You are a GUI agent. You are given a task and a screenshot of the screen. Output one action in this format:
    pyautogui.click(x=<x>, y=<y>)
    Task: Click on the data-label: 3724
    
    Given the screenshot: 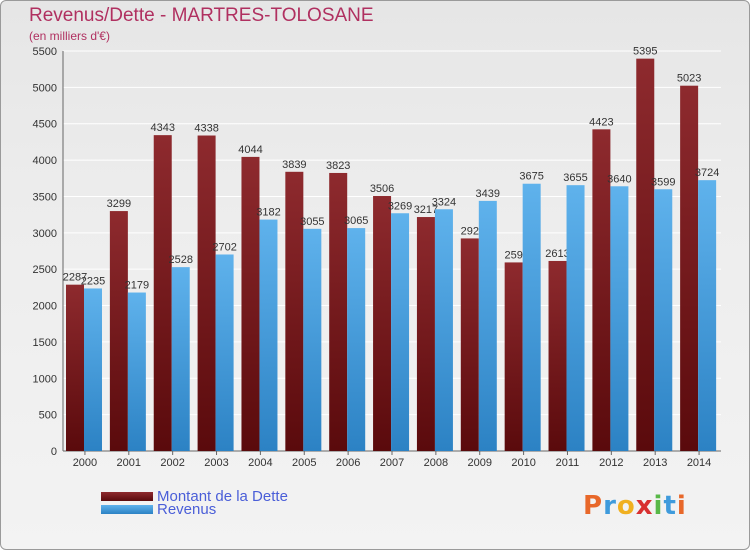 What is the action you would take?
    pyautogui.click(x=707, y=173)
    